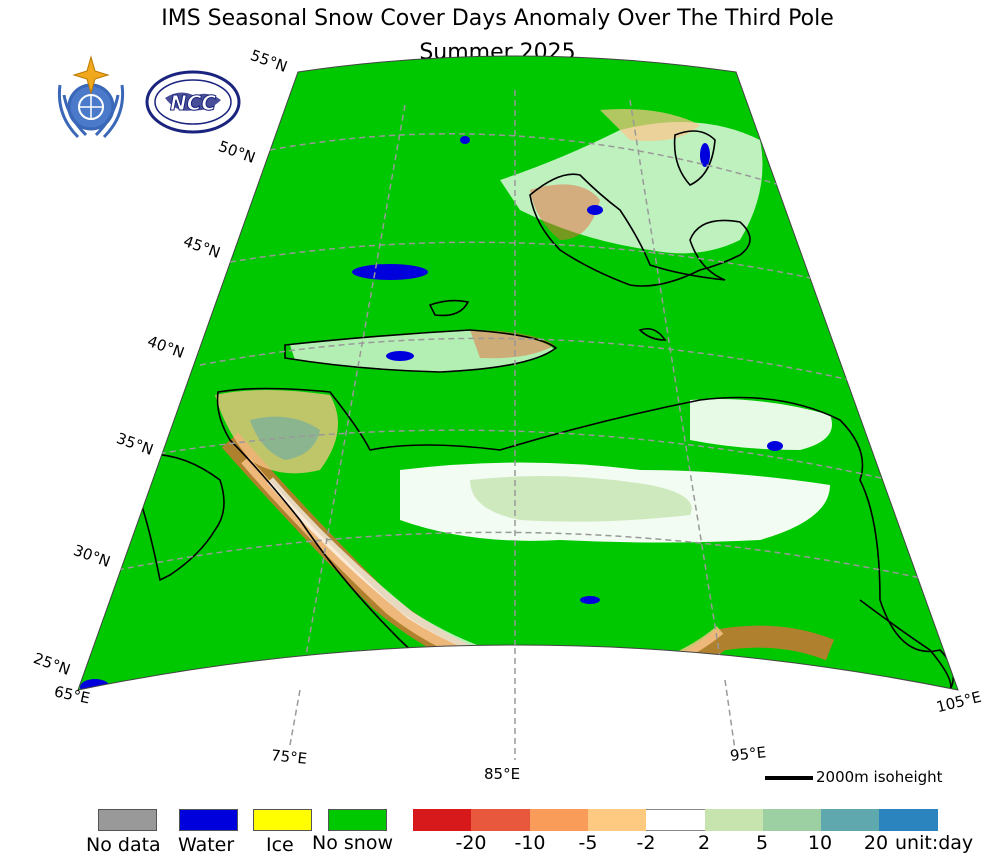  I want to click on scale-bar-label: 2000m isoheight, so click(879, 777).